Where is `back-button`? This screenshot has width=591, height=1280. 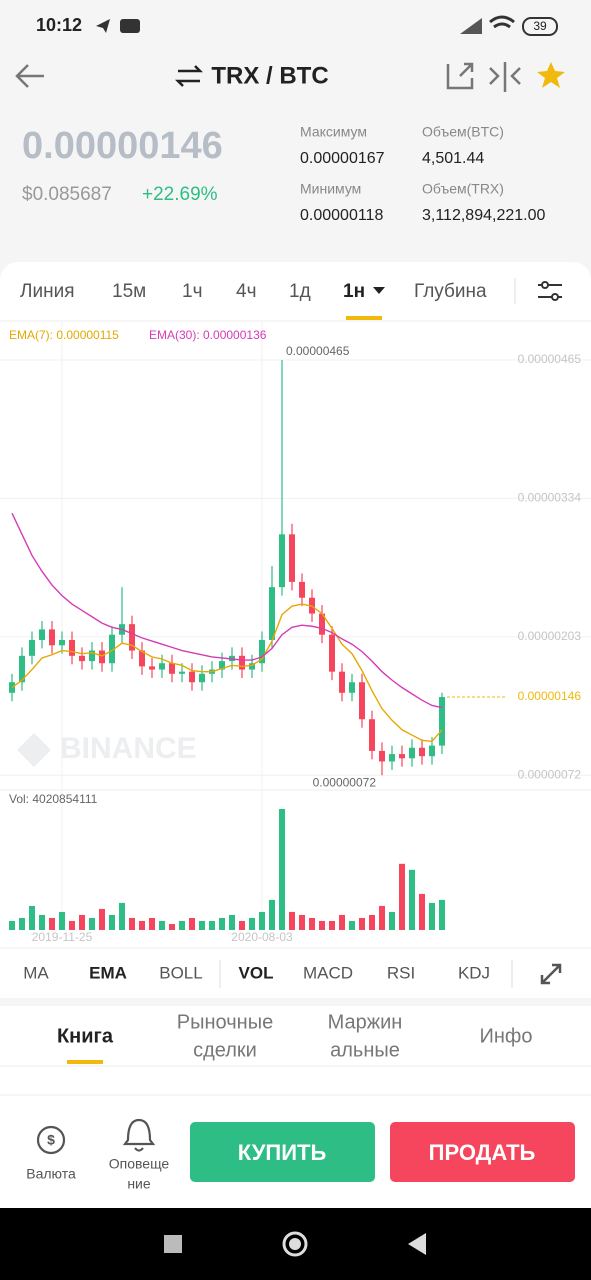 back-button is located at coordinates (29, 76).